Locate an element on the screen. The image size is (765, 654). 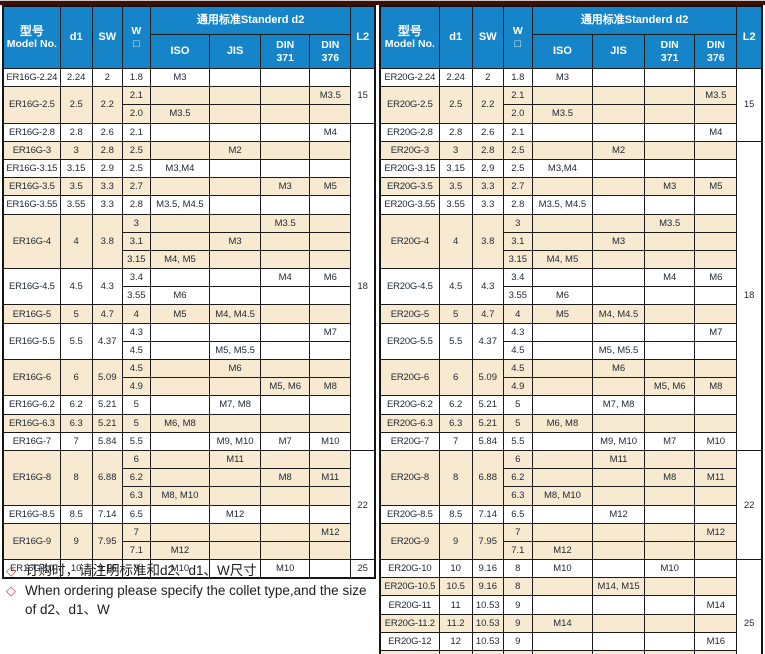
model-cell: ER20G-12 is located at coordinates (409, 641).